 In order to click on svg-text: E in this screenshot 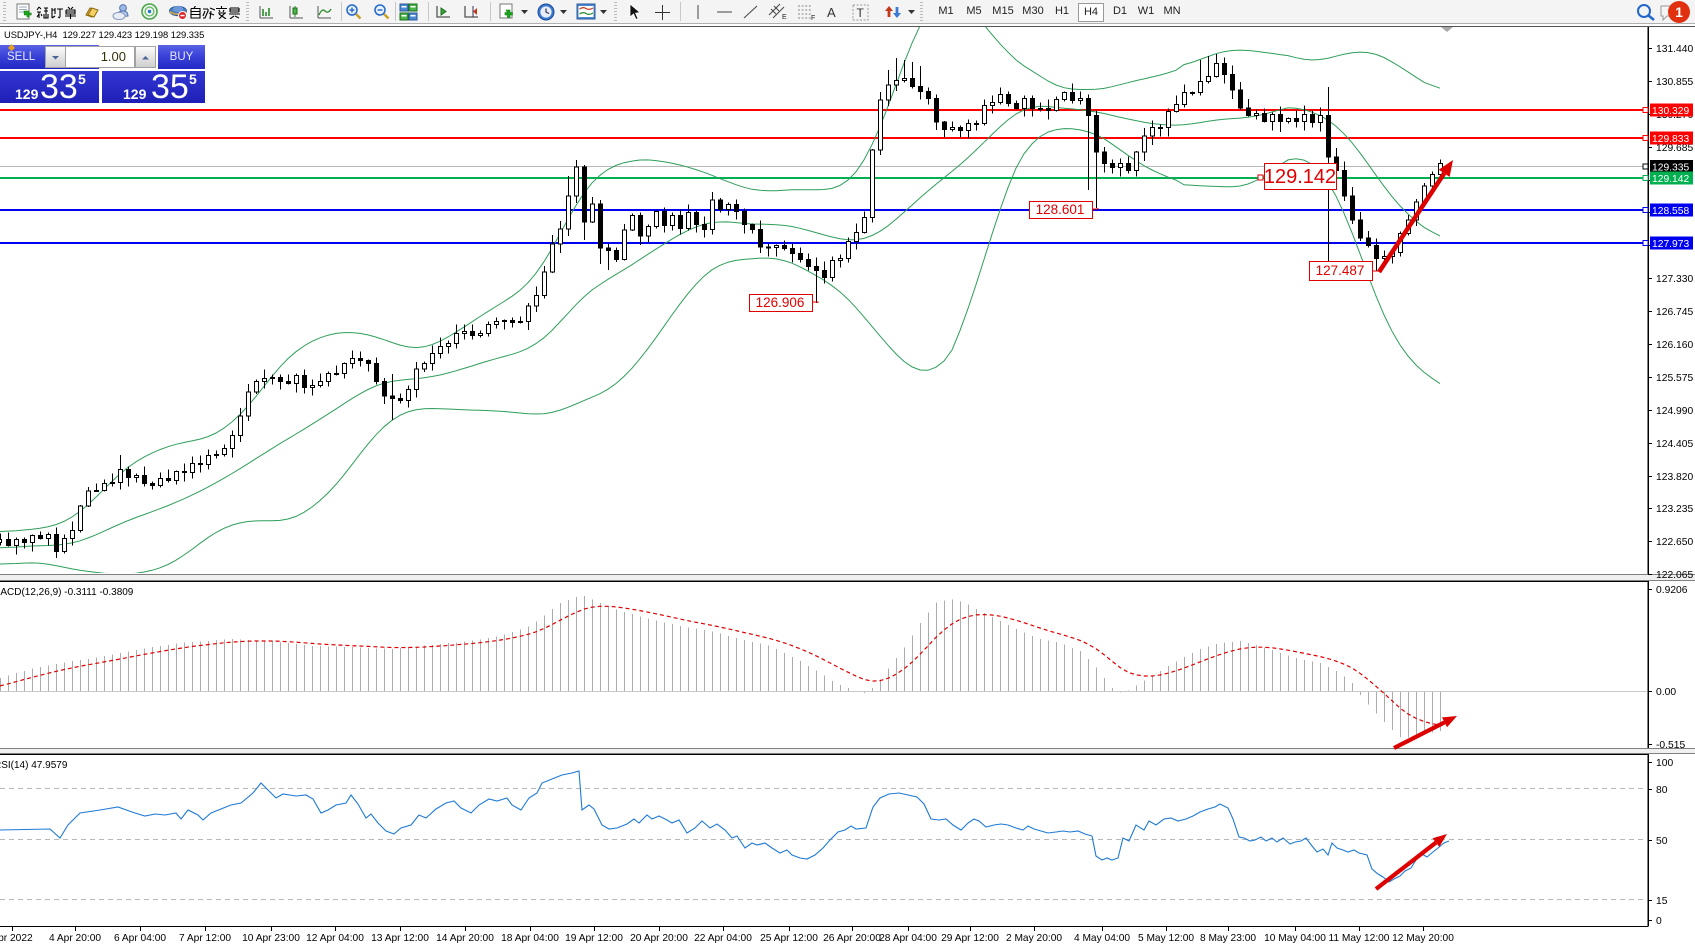, I will do `click(784, 17)`.